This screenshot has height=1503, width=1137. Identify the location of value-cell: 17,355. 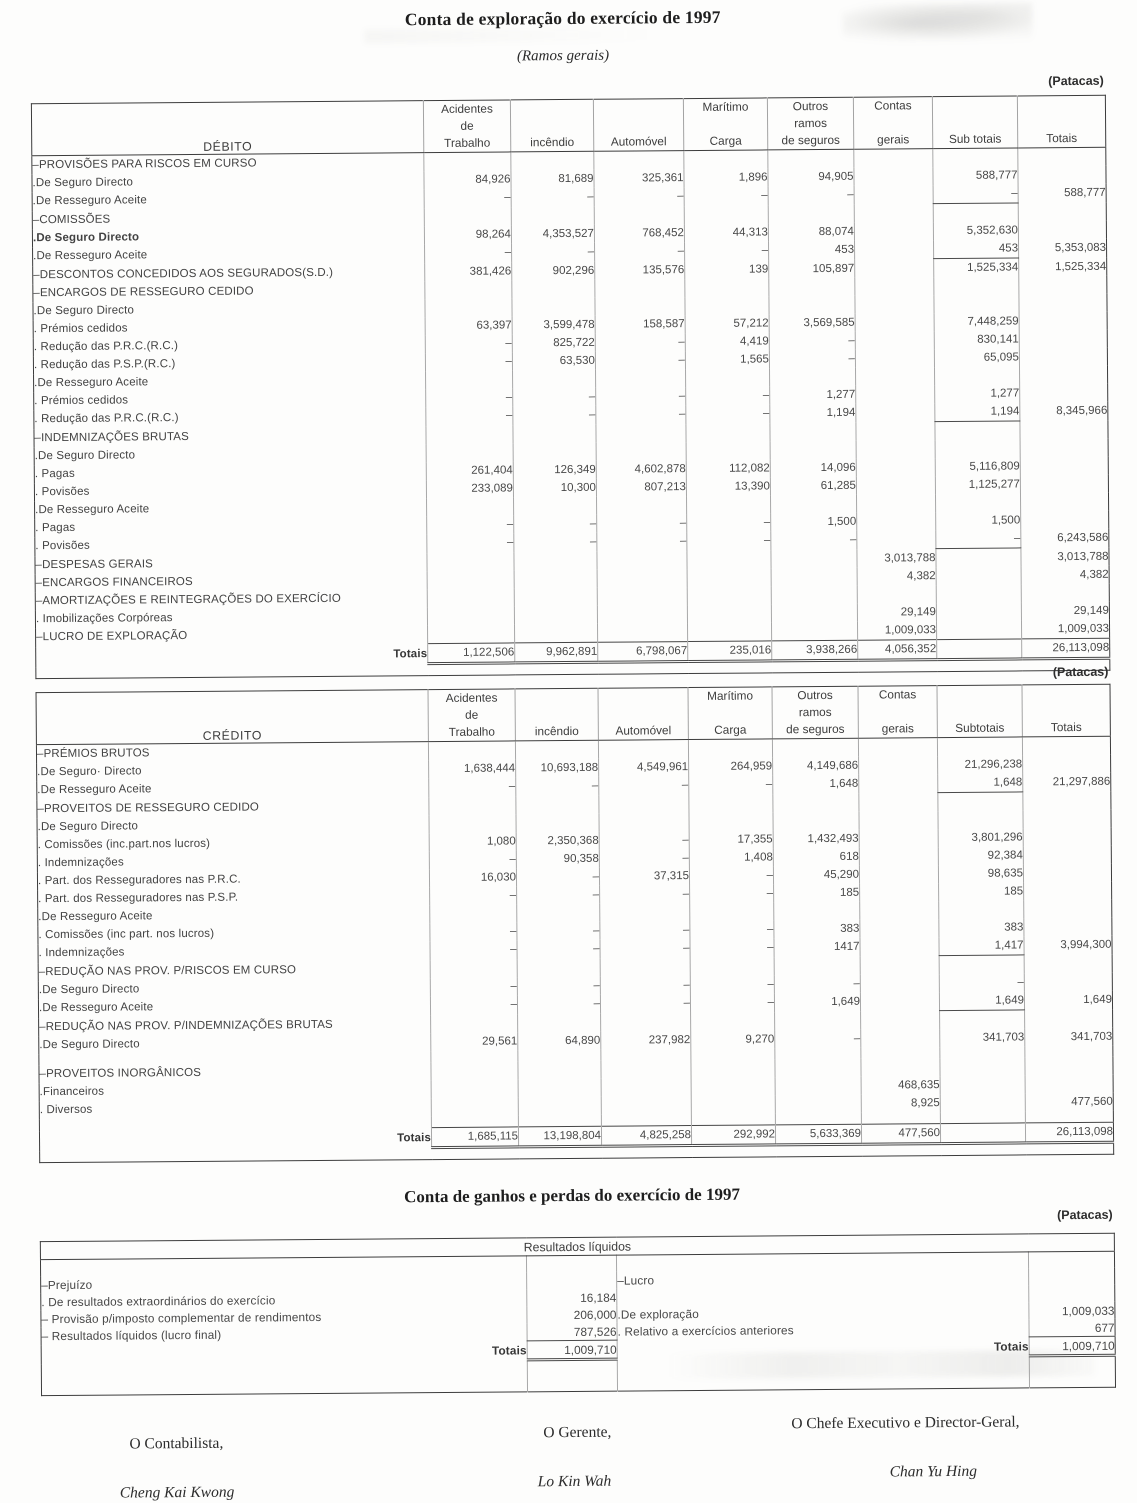
(731, 840).